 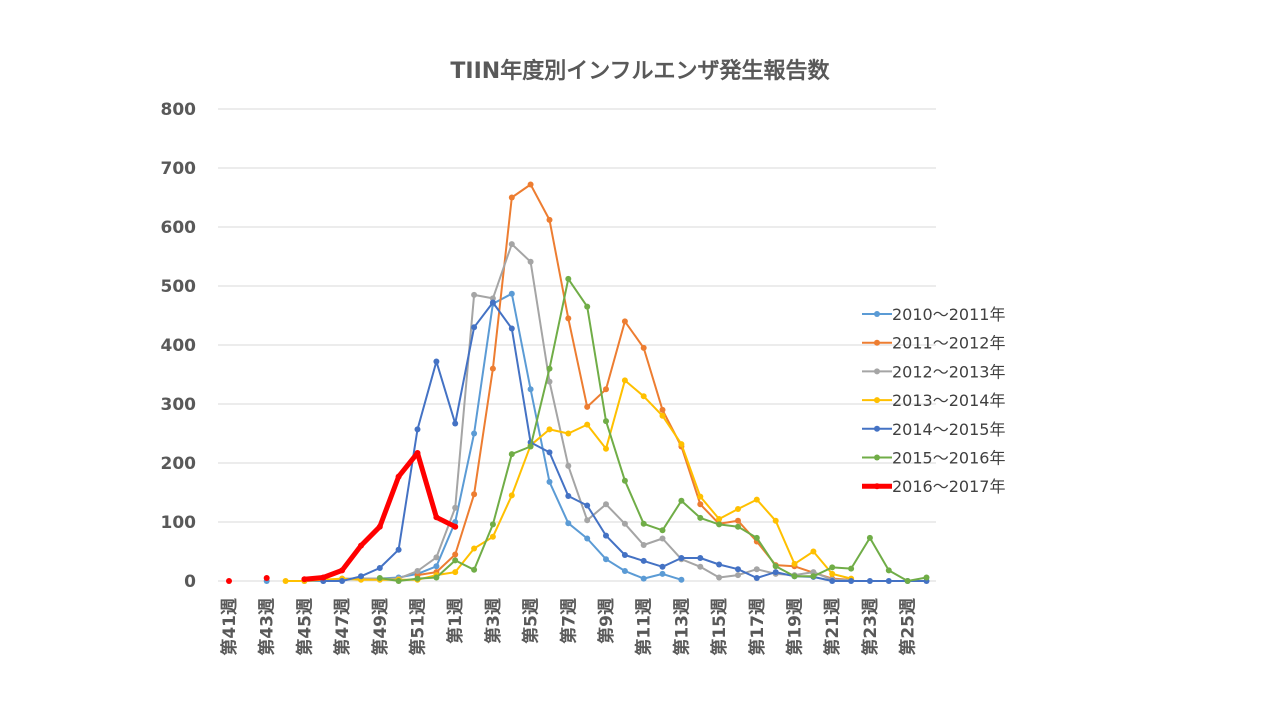 What do you see at coordinates (933, 429) in the screenshot?
I see `legend-item: 2014～2015年` at bounding box center [933, 429].